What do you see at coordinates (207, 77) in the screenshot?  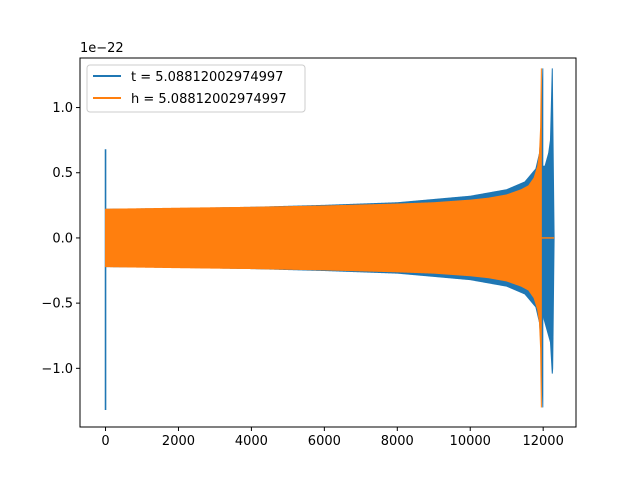 I see `legend-label: t = 5.08812002974997` at bounding box center [207, 77].